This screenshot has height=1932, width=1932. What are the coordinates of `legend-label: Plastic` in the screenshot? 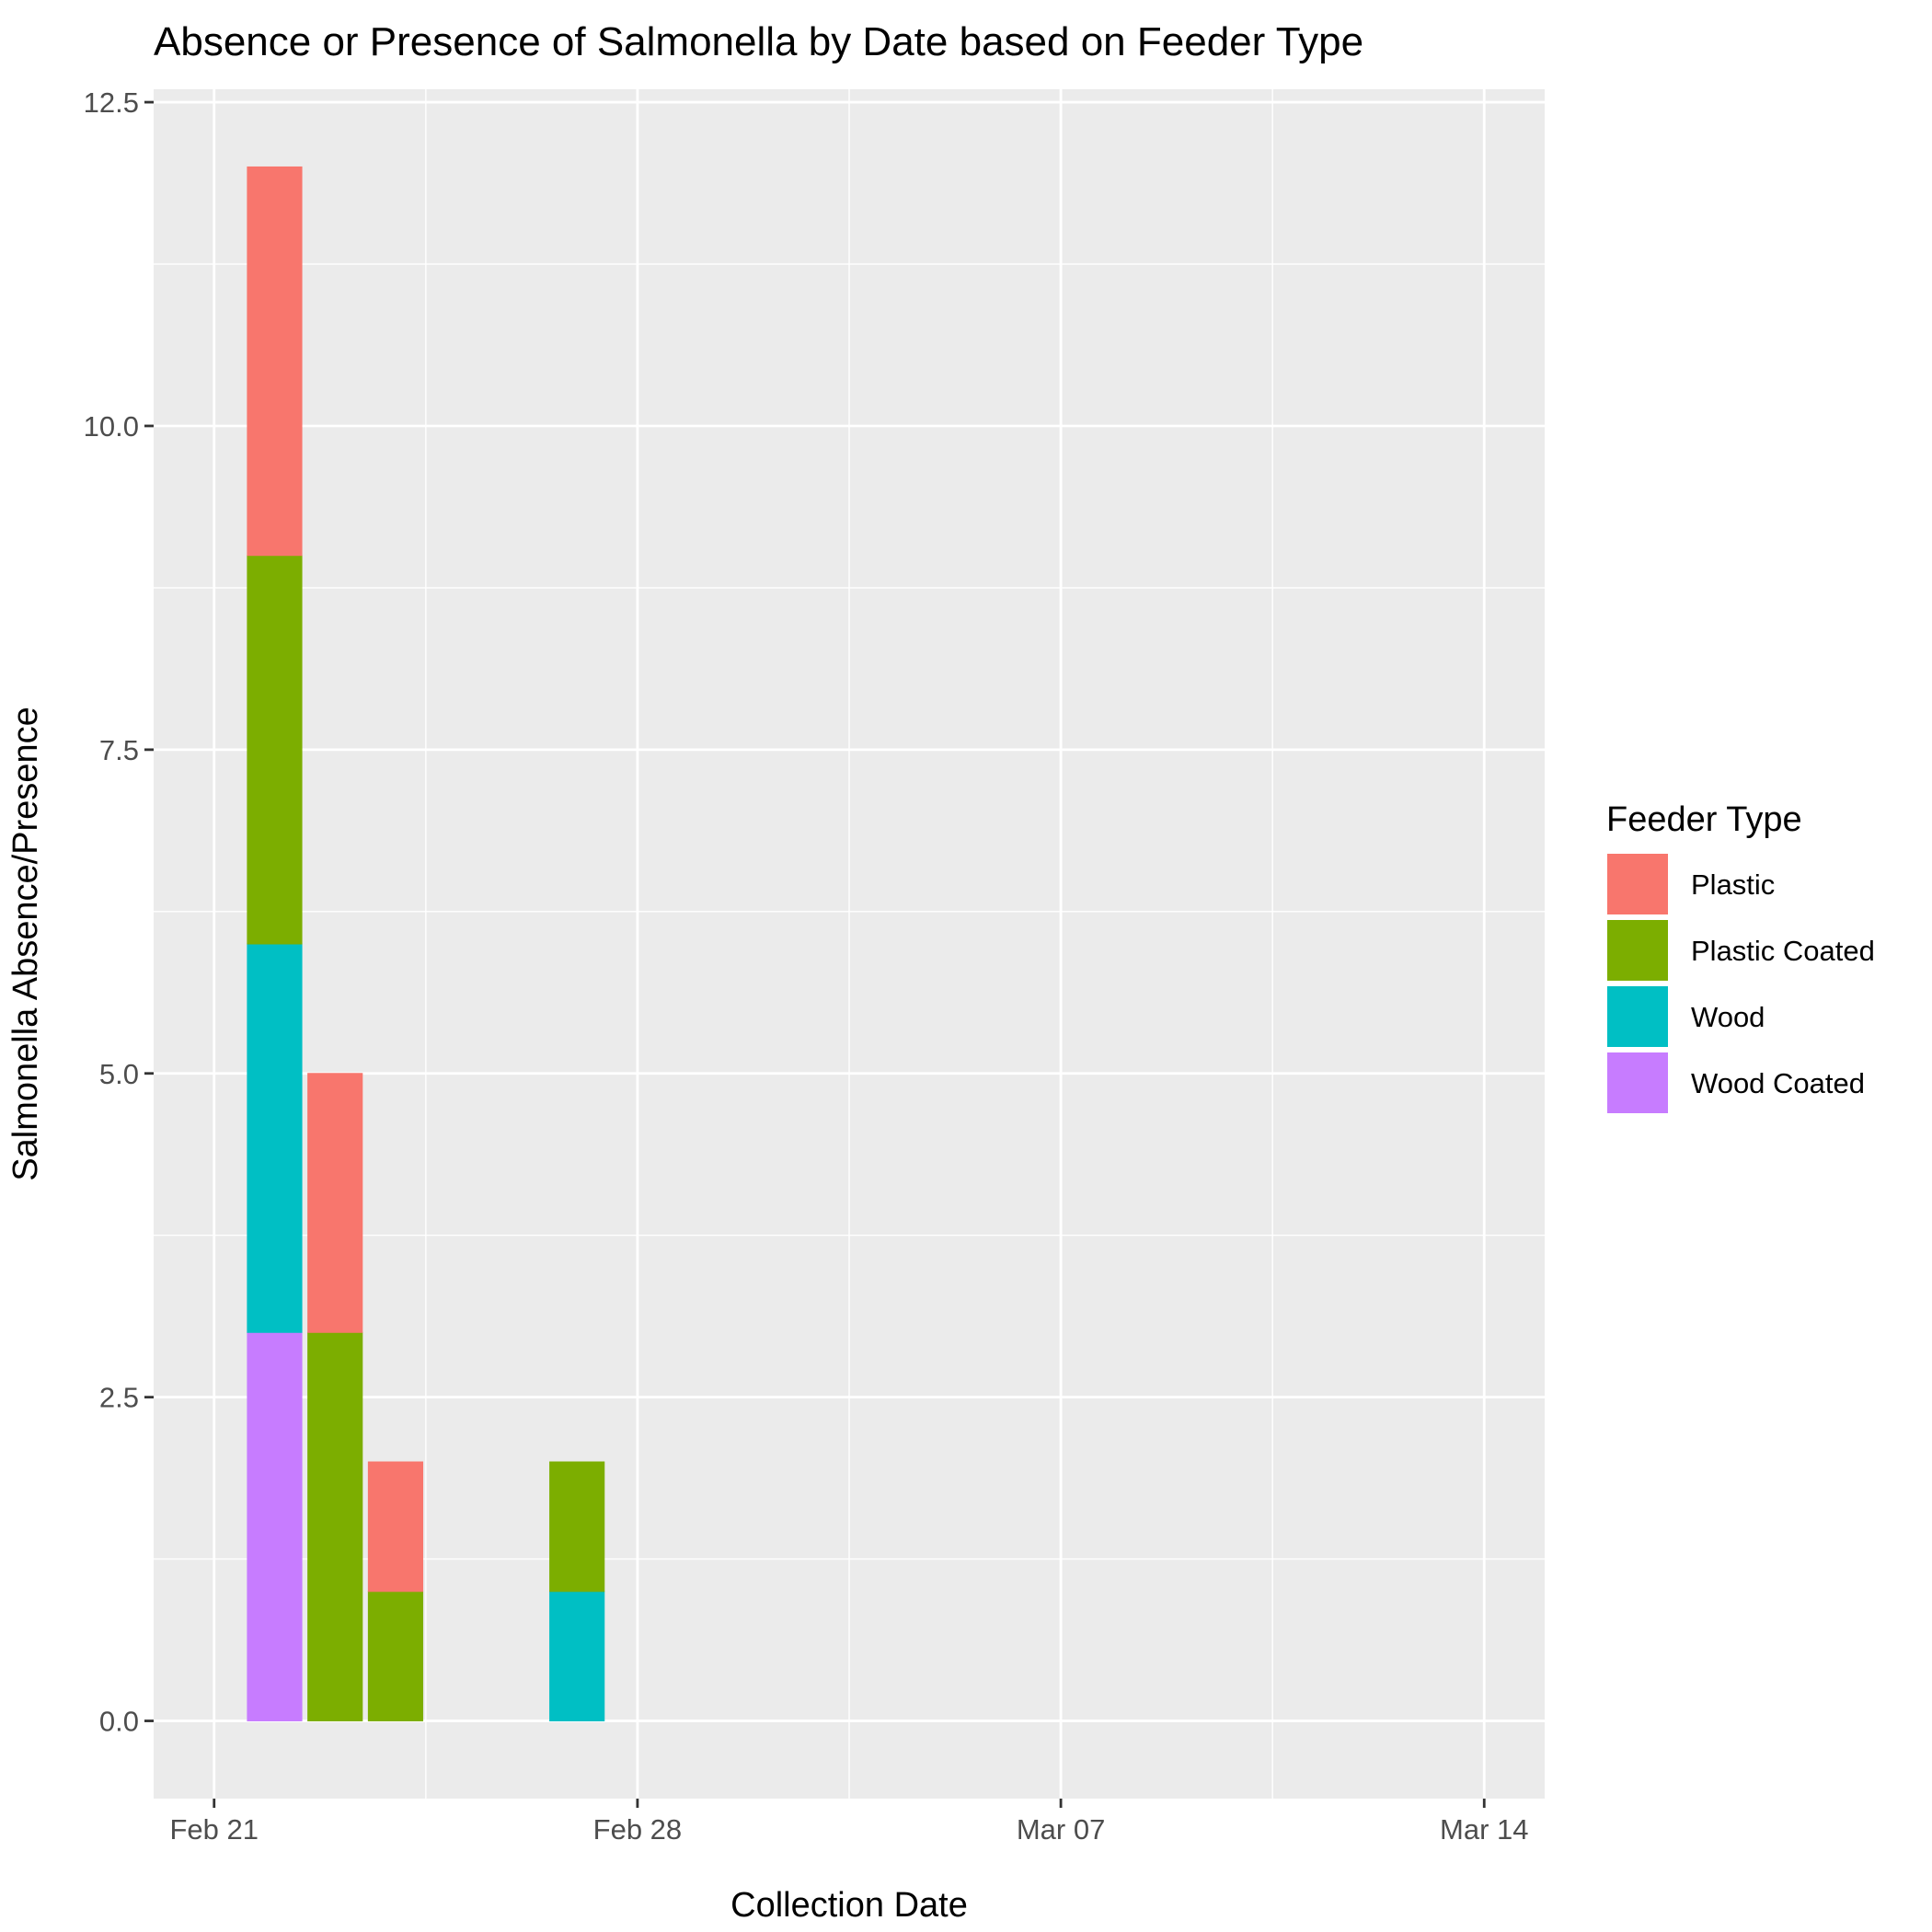 It's located at (1733, 884).